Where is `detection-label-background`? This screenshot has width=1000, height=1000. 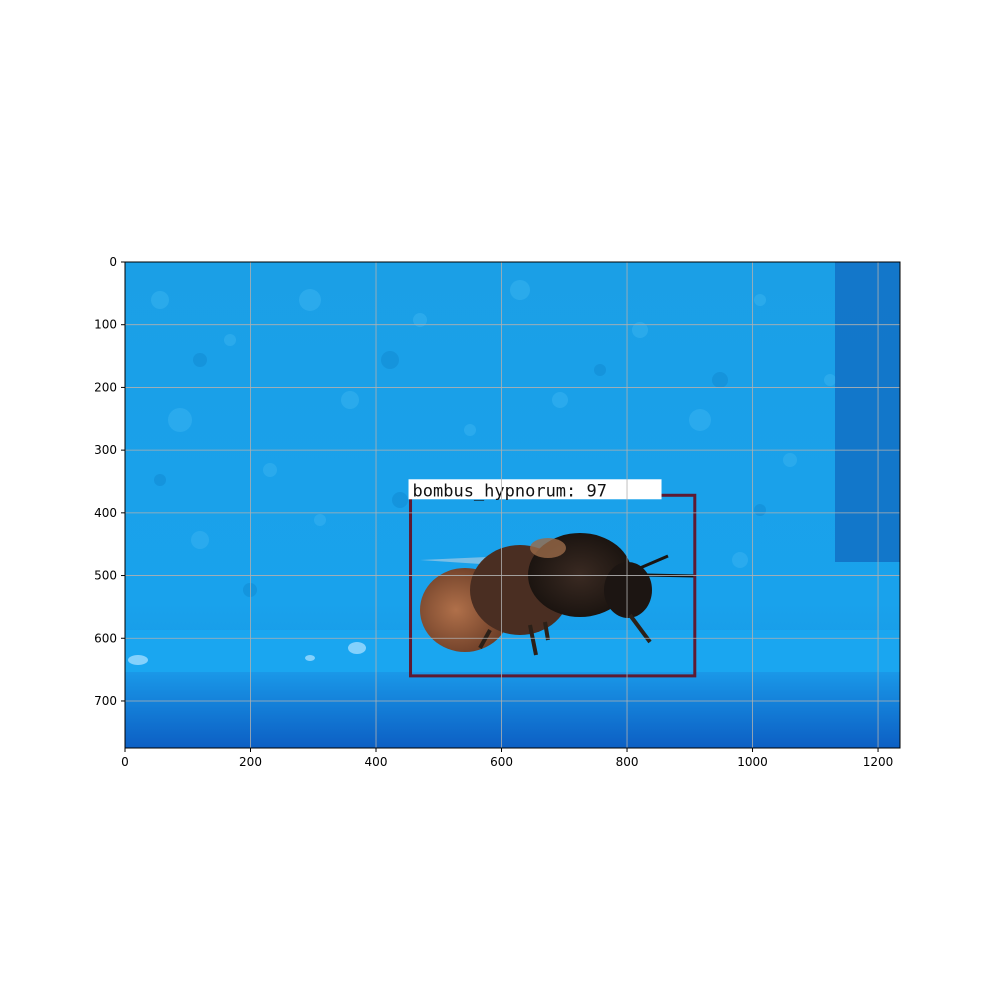
detection-label-background is located at coordinates (535, 489).